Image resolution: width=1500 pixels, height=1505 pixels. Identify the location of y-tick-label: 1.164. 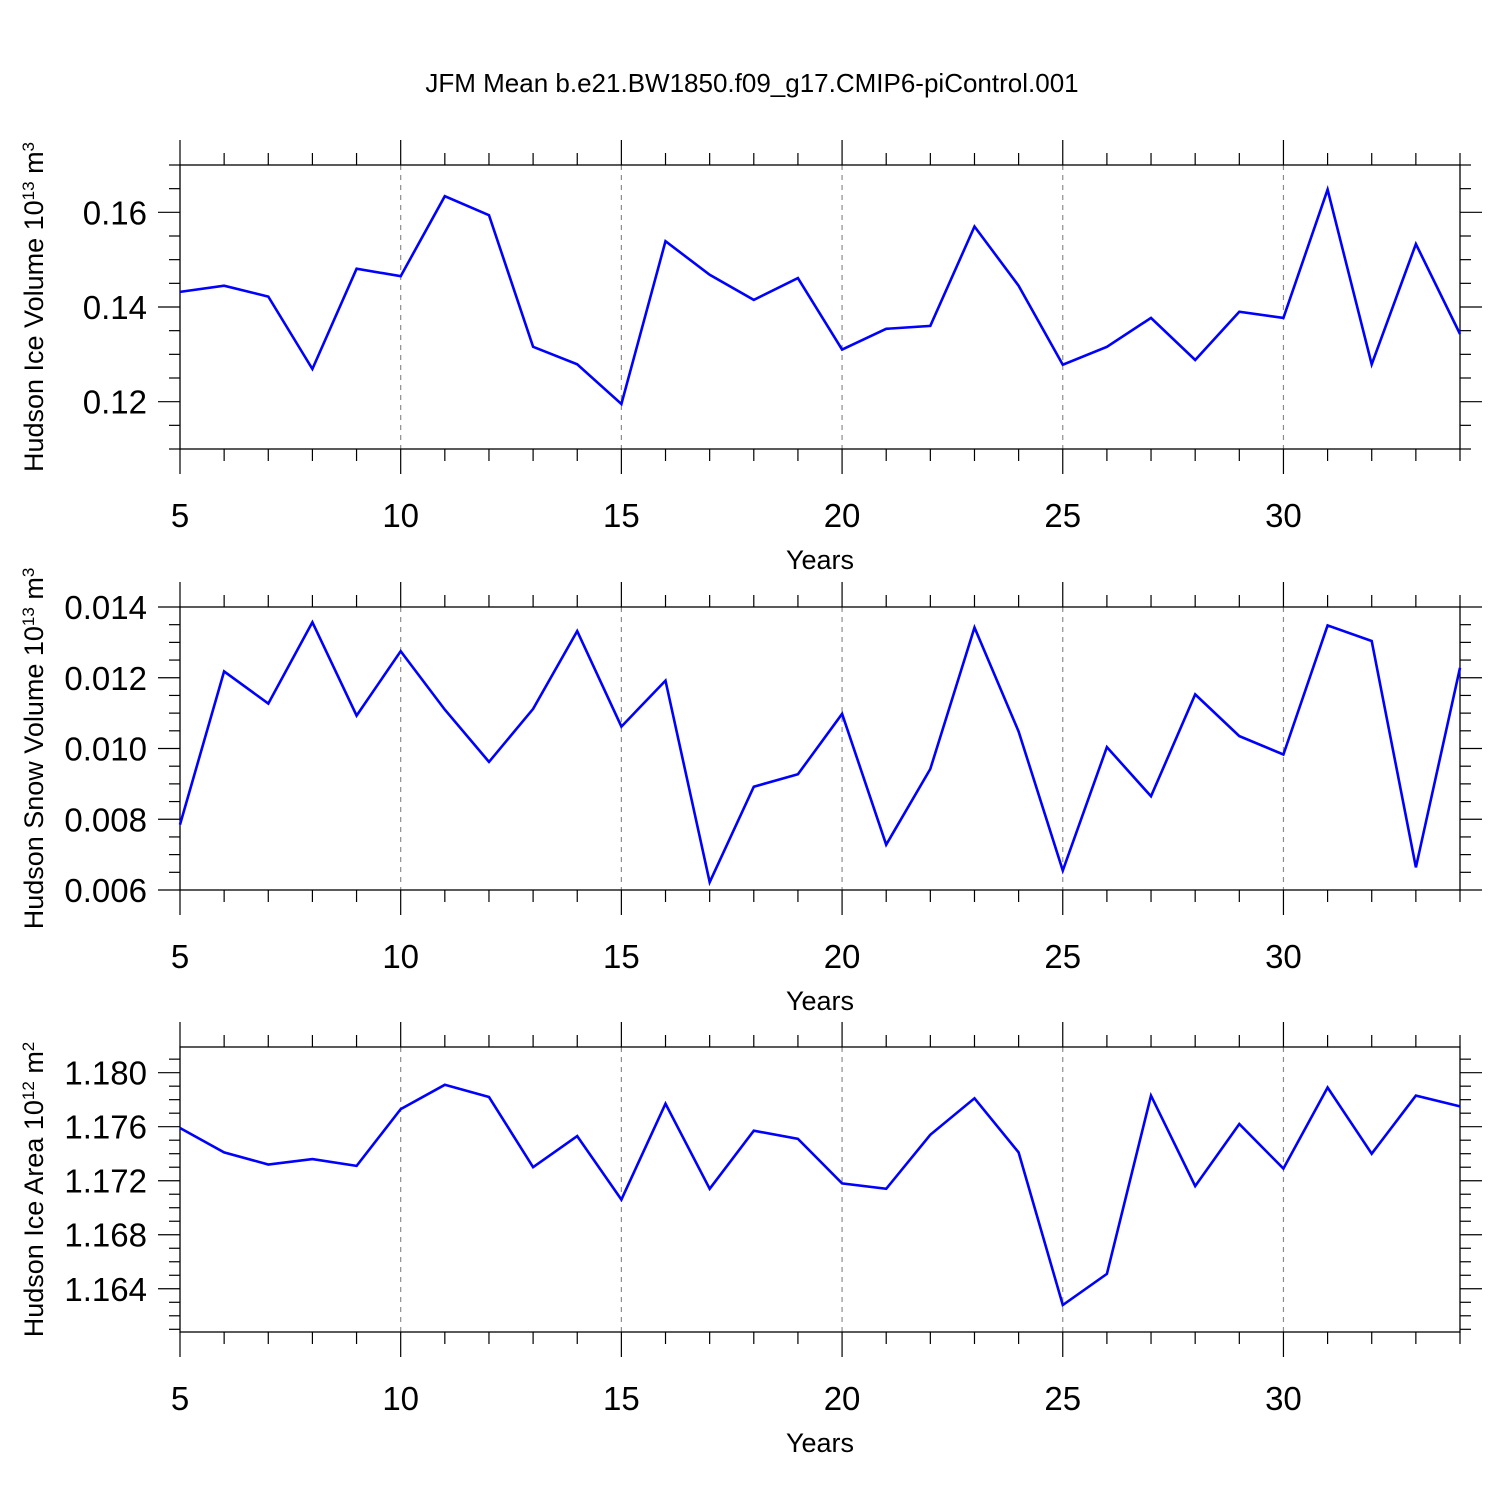
(105, 1289).